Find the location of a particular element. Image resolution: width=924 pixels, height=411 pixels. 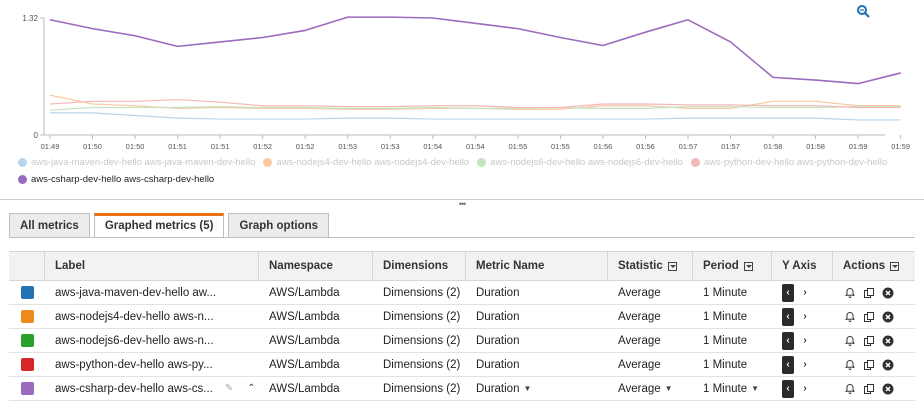

period-dropdown-icon is located at coordinates (748, 266).